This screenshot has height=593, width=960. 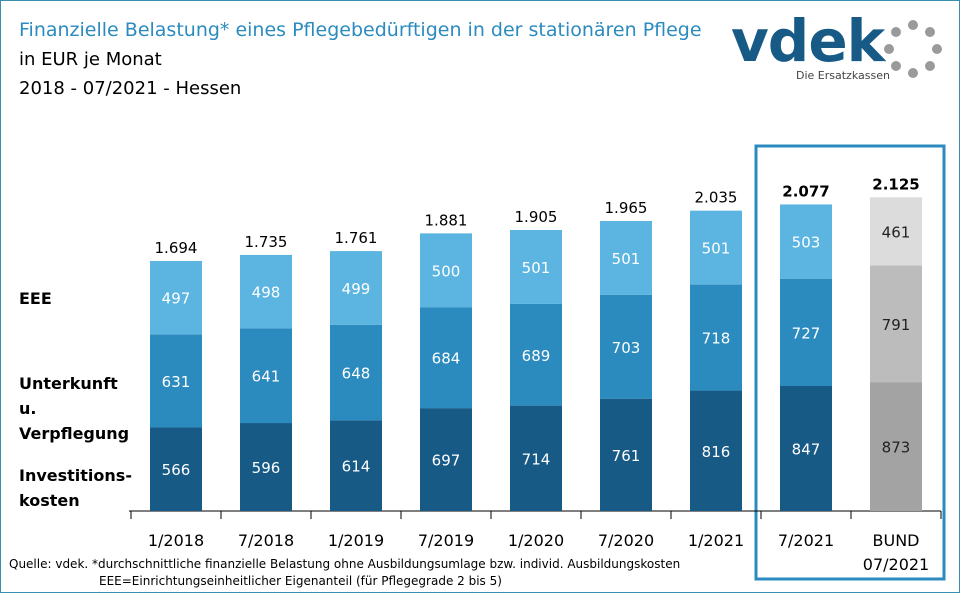 What do you see at coordinates (808, 41) in the screenshot?
I see `logo-text: vdek` at bounding box center [808, 41].